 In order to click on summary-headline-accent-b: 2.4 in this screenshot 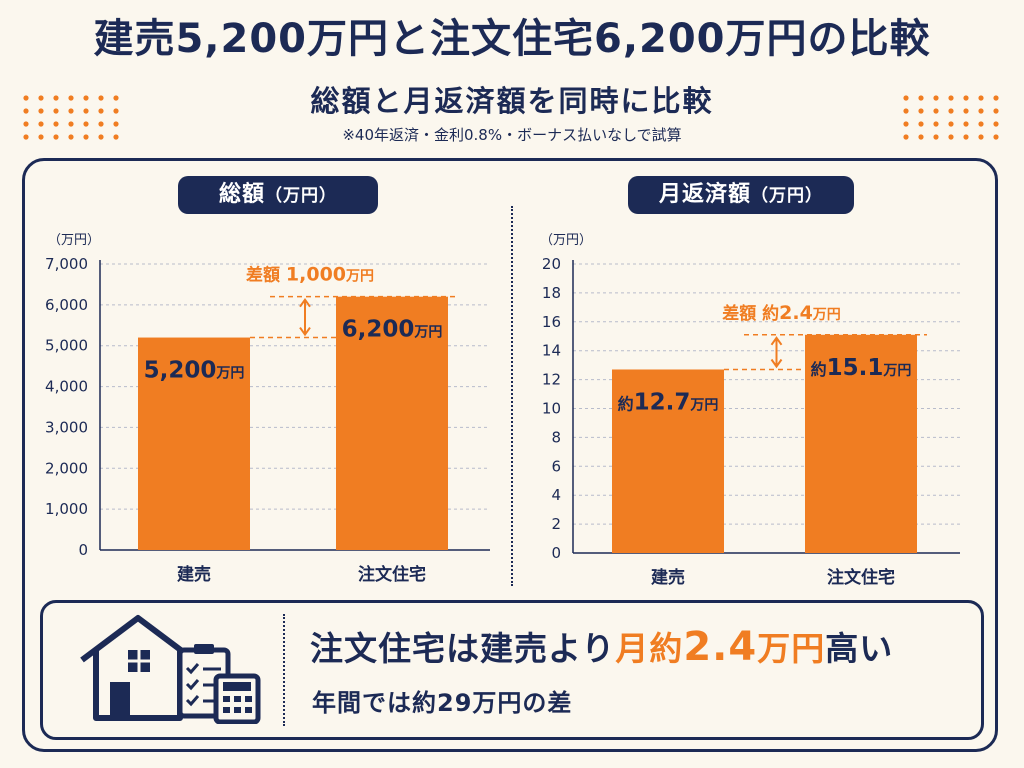, I will do `click(720, 647)`.